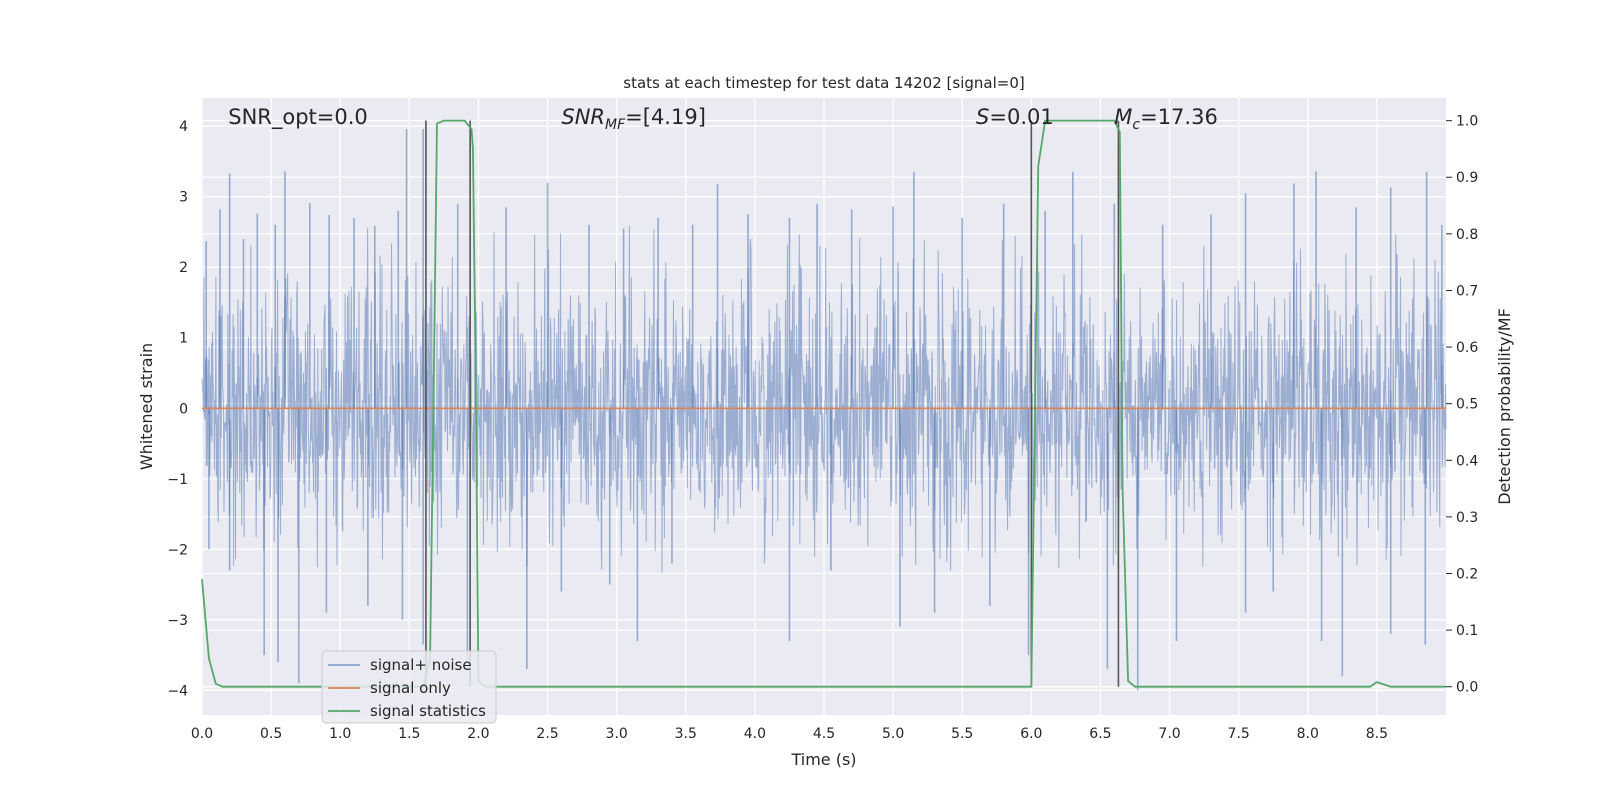  Describe the element at coordinates (547, 734) in the screenshot. I see `x-tick-label: 2.5` at that location.